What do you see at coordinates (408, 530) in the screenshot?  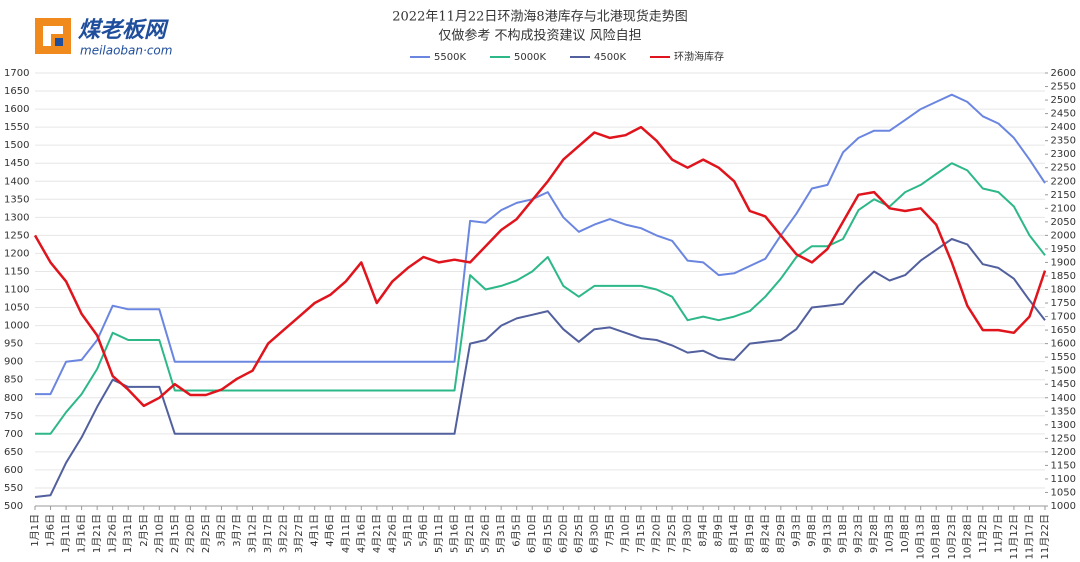 I see `x-tick-label: 5月1日` at bounding box center [408, 530].